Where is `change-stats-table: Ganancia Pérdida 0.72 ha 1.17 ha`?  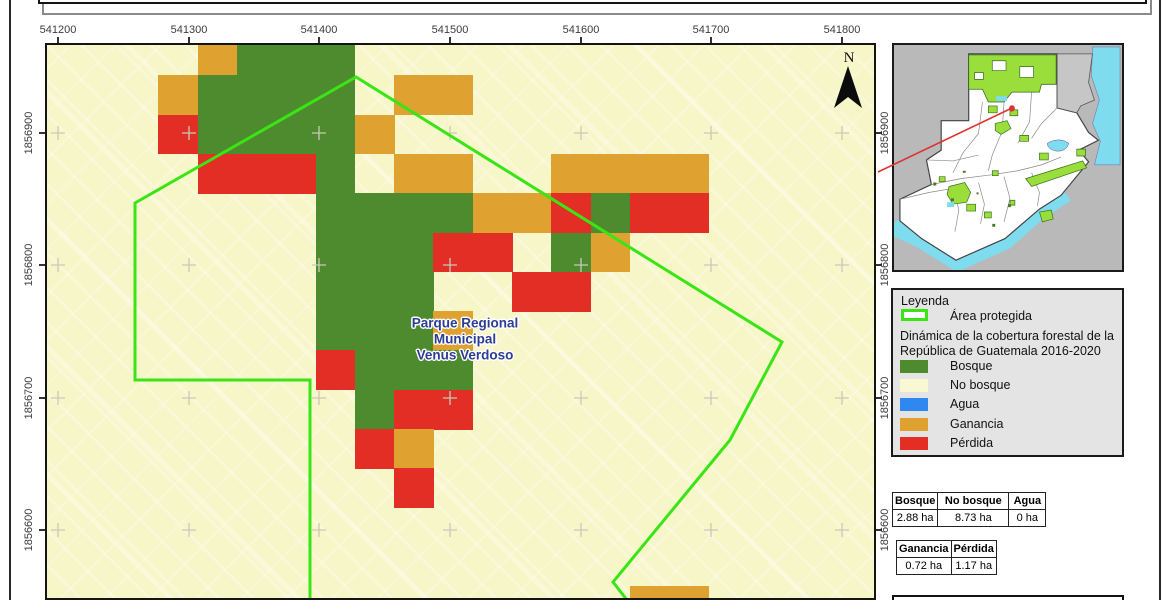
change-stats-table: Ganancia Pérdida 0.72 ha 1.17 ha is located at coordinates (946, 557).